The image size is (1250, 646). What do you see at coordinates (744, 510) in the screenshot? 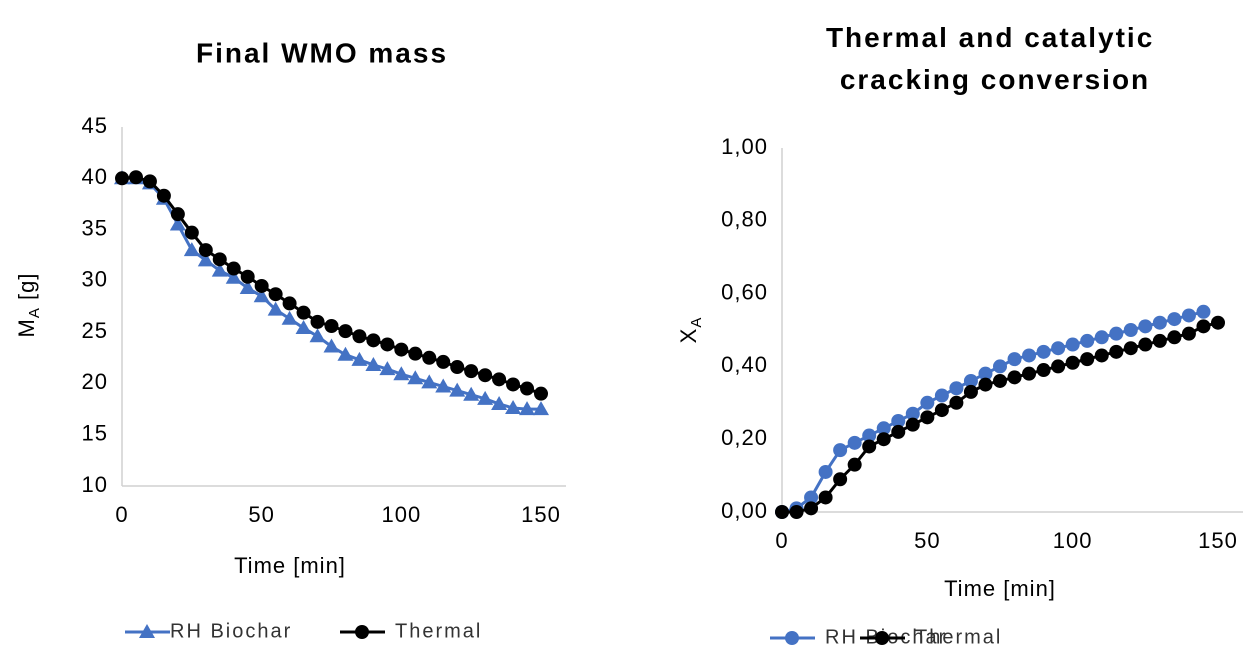
I see `y-tick-label: 0,00` at bounding box center [744, 510].